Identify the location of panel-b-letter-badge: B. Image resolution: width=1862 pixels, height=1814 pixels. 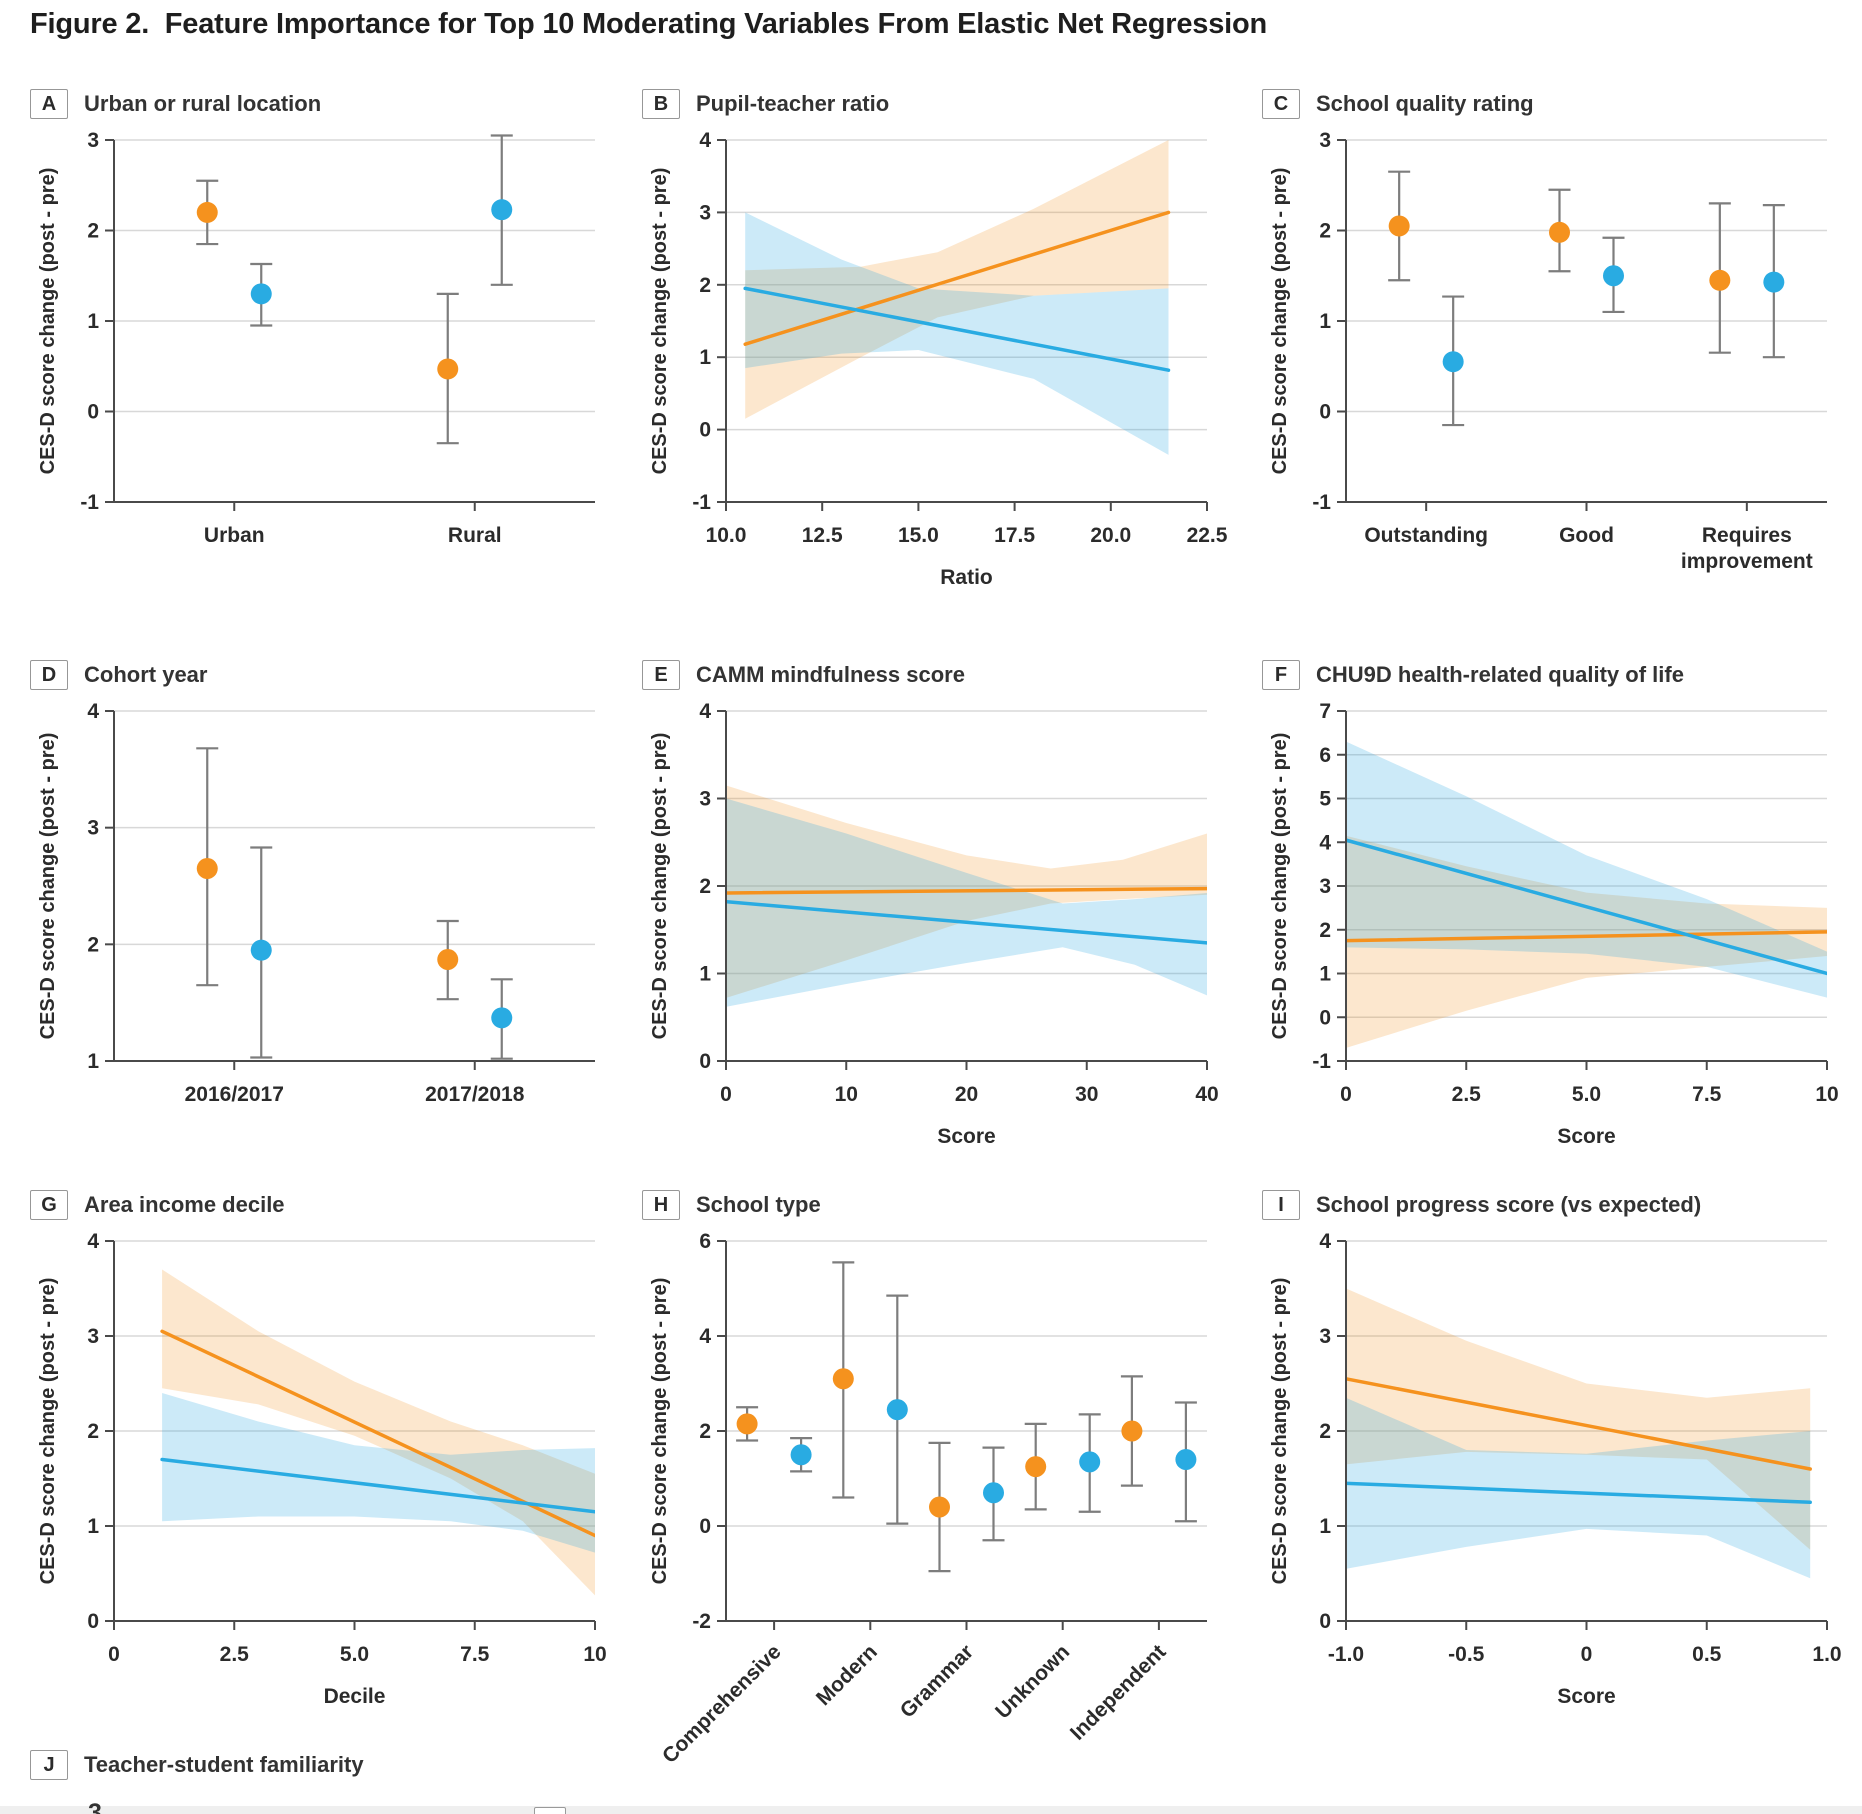
(661, 104).